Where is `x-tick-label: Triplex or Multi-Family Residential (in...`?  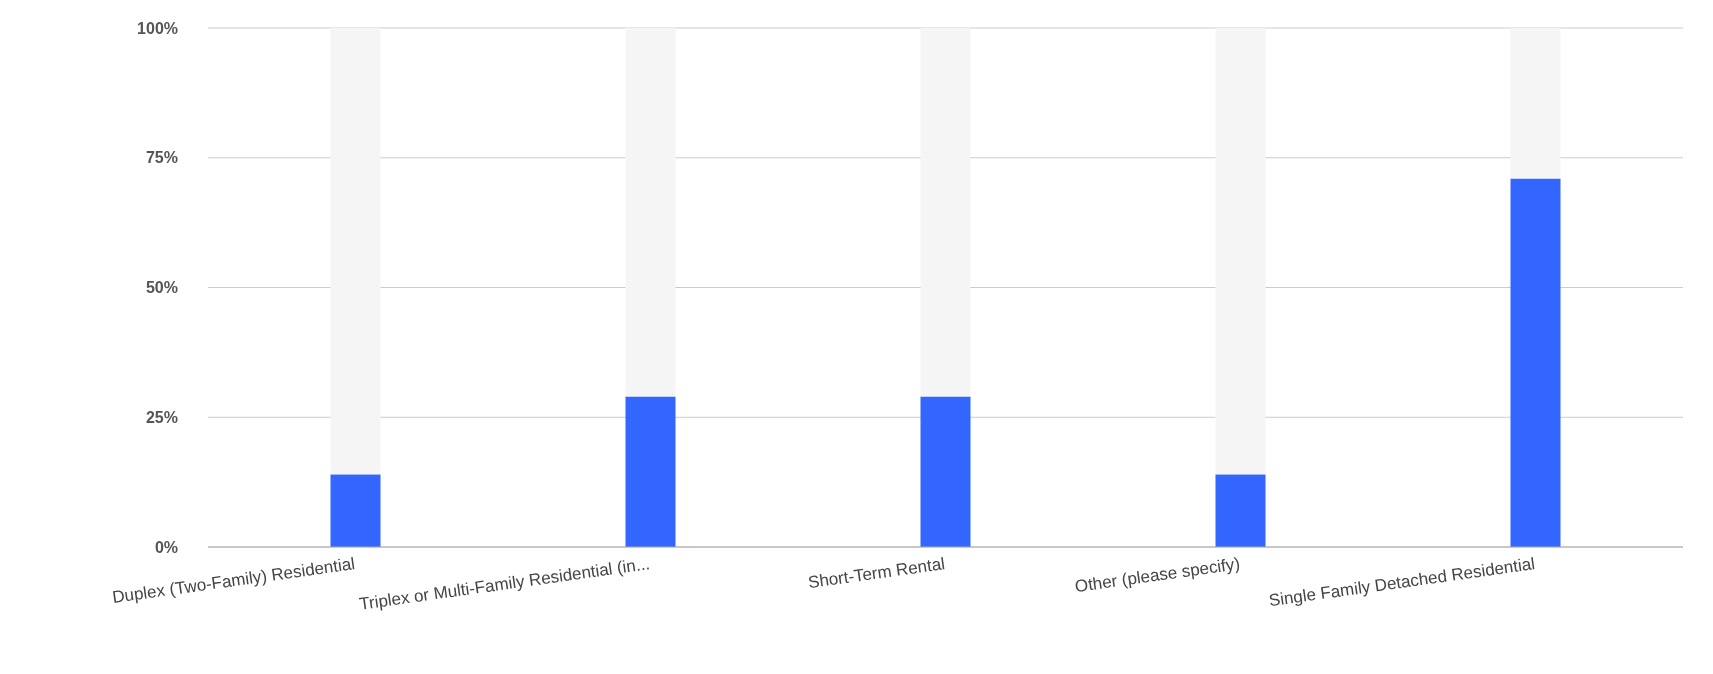
x-tick-label: Triplex or Multi-Family Residential (in... is located at coordinates (505, 584).